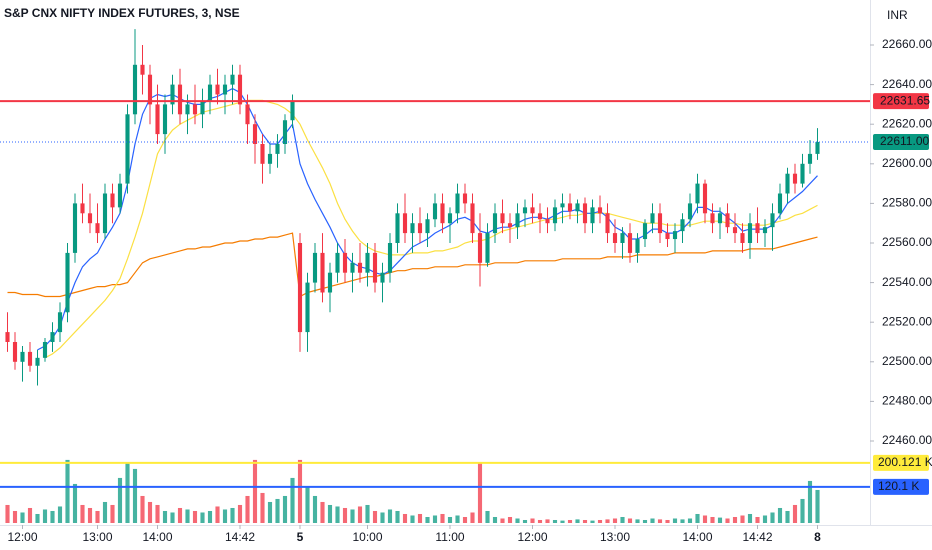  I want to click on x-tick-label: 5, so click(300, 537).